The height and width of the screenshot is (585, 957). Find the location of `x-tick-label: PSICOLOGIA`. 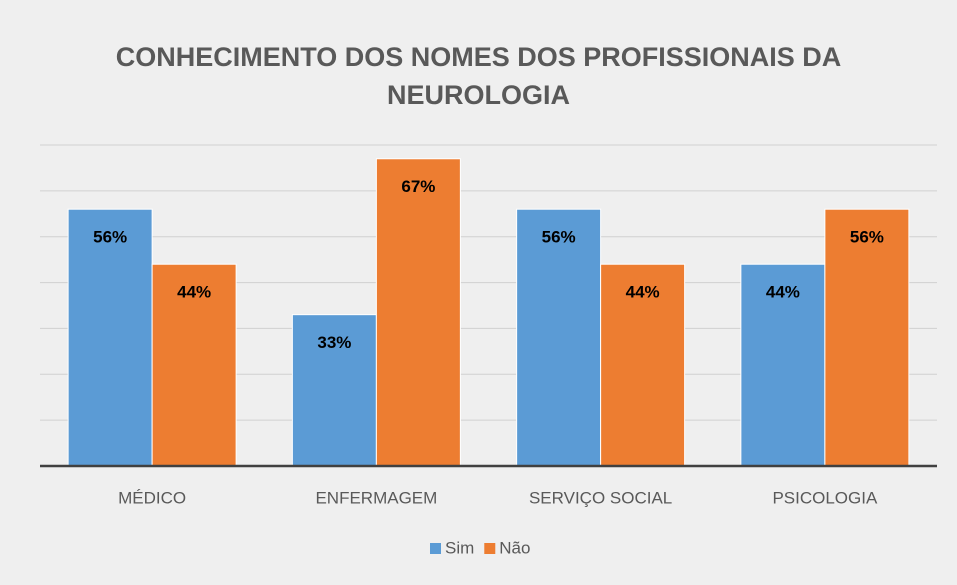

x-tick-label: PSICOLOGIA is located at coordinates (825, 497).